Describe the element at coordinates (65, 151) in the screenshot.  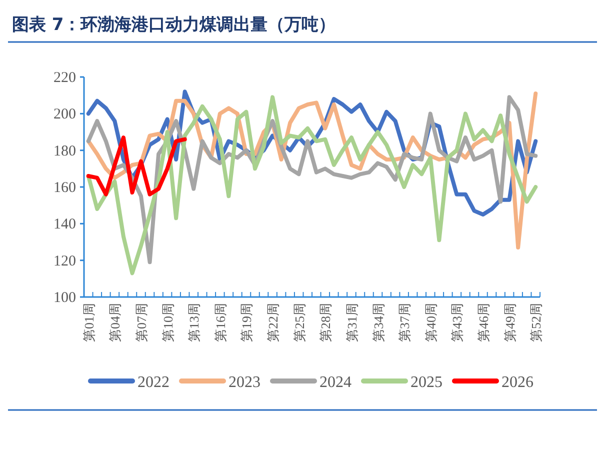
I see `y-tick-label: 180` at that location.